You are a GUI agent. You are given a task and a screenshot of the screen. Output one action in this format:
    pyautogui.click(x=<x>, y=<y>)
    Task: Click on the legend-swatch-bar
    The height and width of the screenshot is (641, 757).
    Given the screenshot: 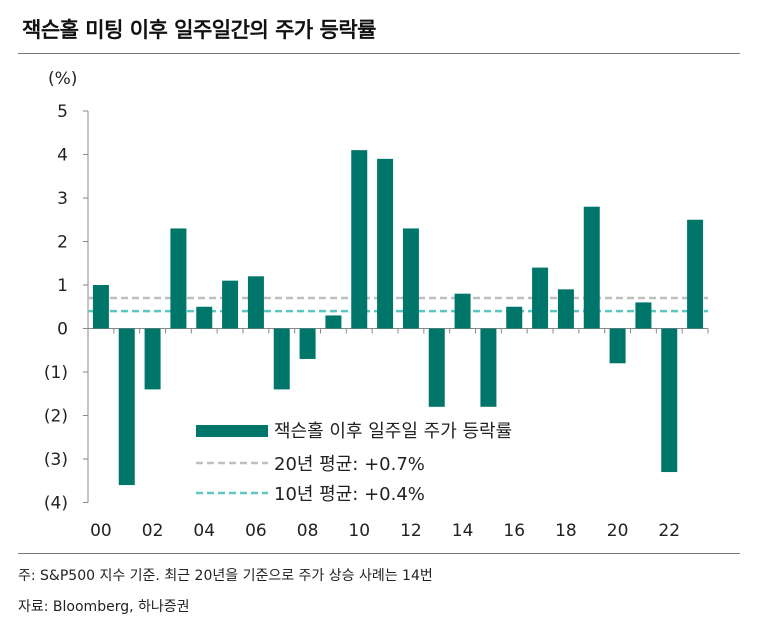 What is the action you would take?
    pyautogui.click(x=232, y=431)
    